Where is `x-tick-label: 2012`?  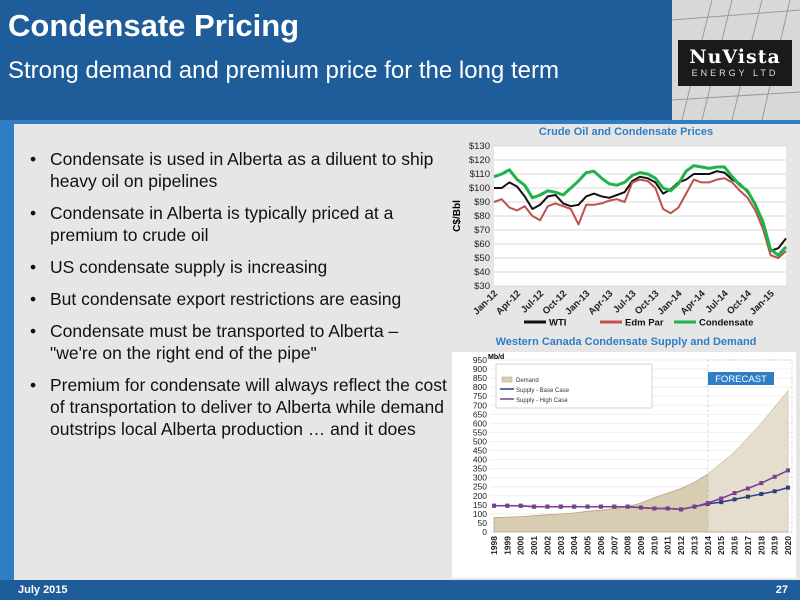 x-tick-label: 2012 is located at coordinates (681, 545).